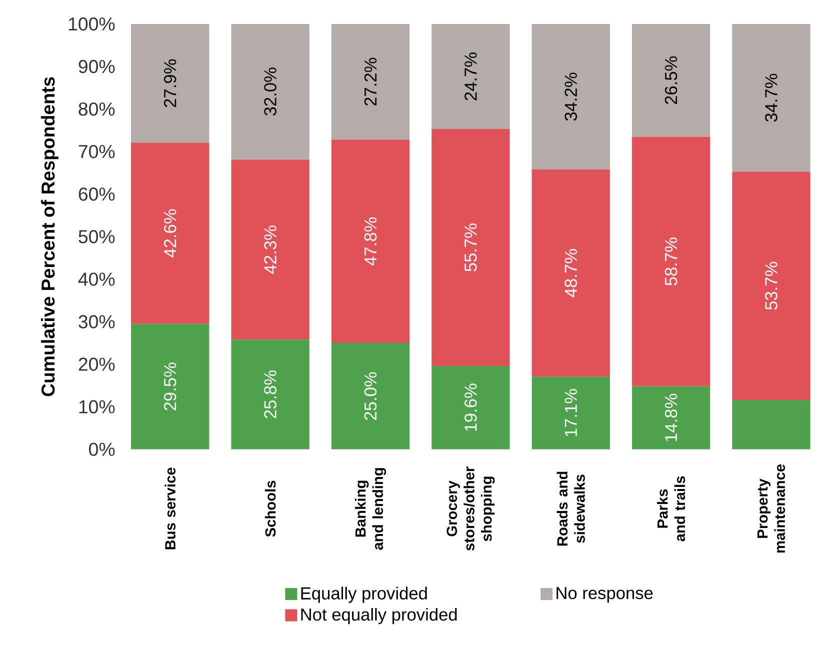  What do you see at coordinates (96, 237) in the screenshot?
I see `y-tick-label: 50%` at bounding box center [96, 237].